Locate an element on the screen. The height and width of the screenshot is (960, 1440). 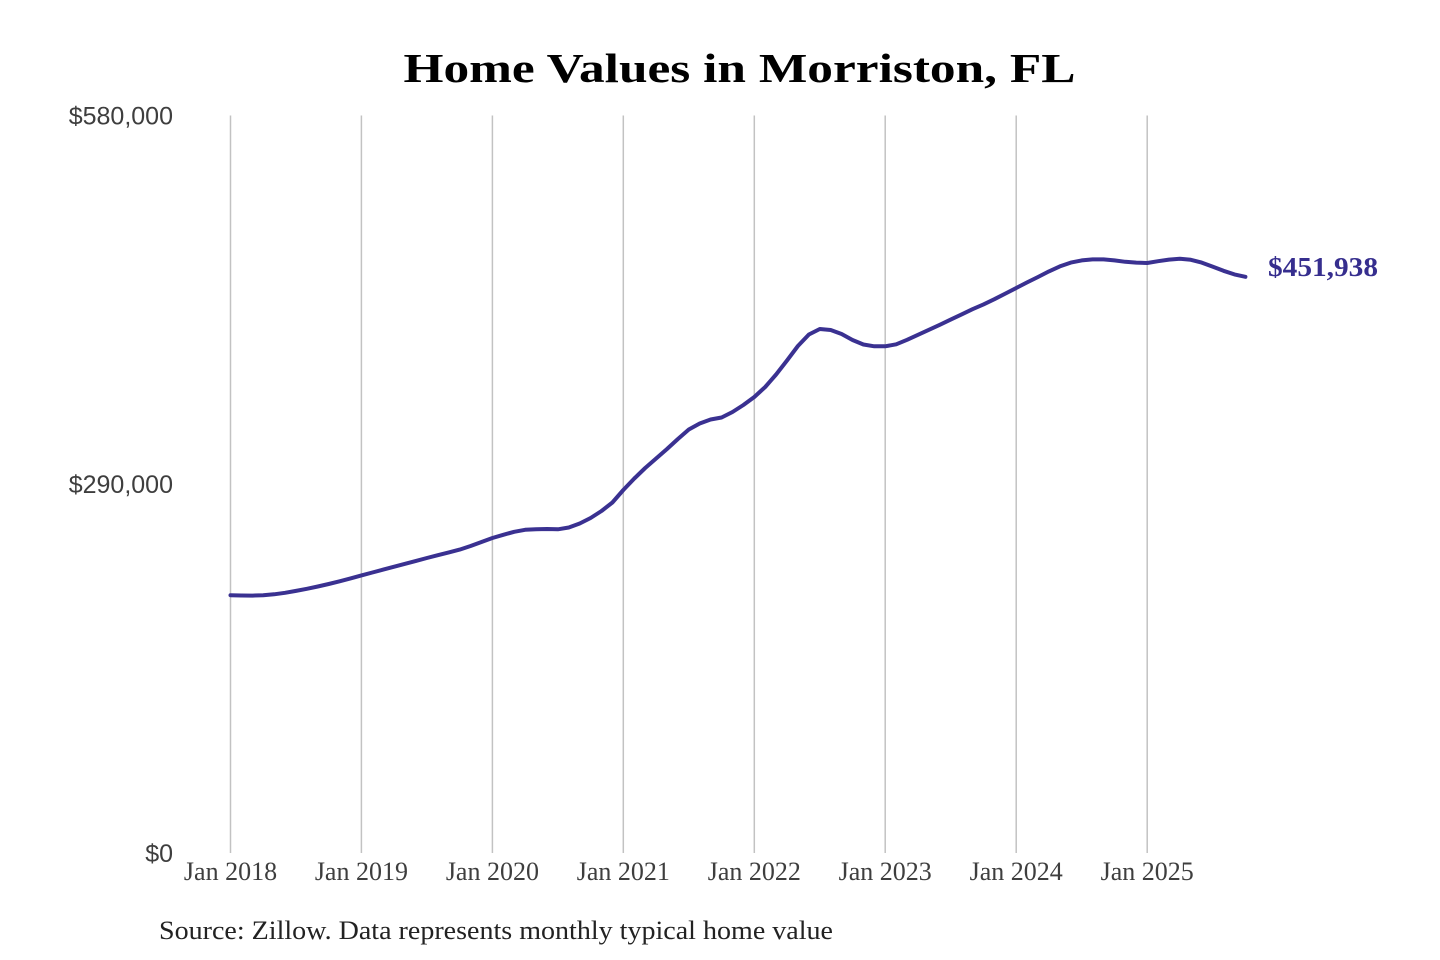
svg-text: $0 is located at coordinates (159, 854).